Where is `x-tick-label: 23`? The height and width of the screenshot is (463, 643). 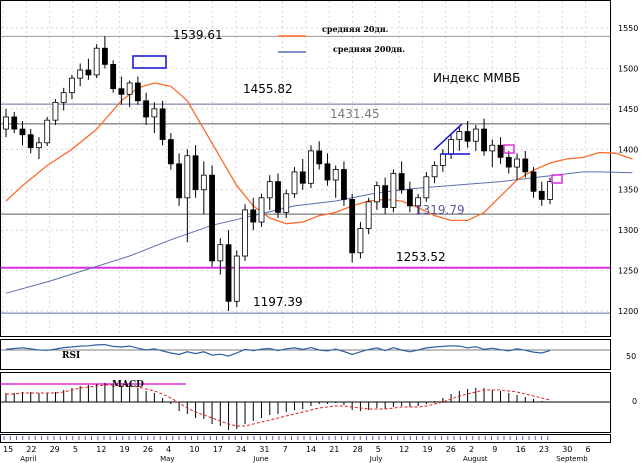 x-tick-label: 23 is located at coordinates (544, 449).